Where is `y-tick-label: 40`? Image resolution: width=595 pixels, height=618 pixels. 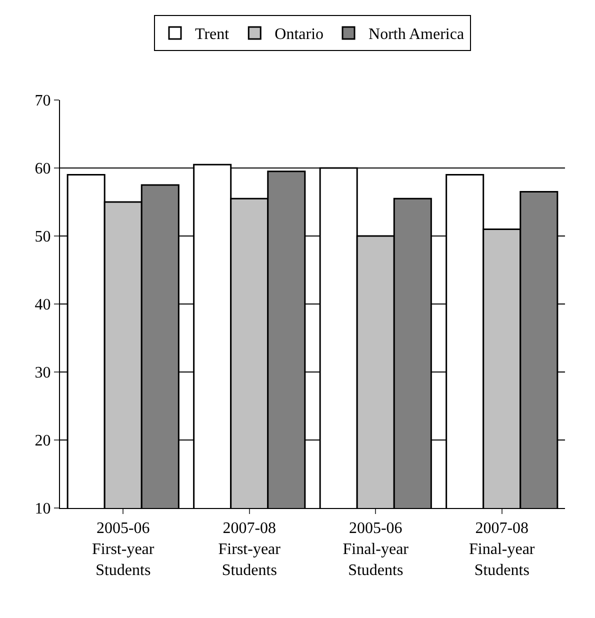
y-tick-label: 40 is located at coordinates (42, 305).